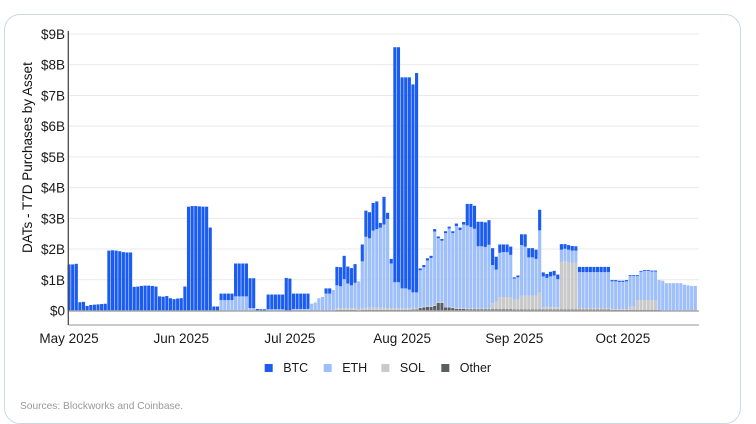 The image size is (756, 424). What do you see at coordinates (412, 368) in the screenshot?
I see `svg-text: SOL` at bounding box center [412, 368].